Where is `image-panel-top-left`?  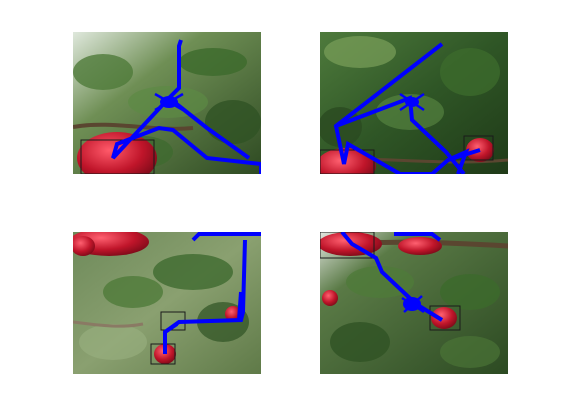 image-panel-top-left is located at coordinates (167, 103).